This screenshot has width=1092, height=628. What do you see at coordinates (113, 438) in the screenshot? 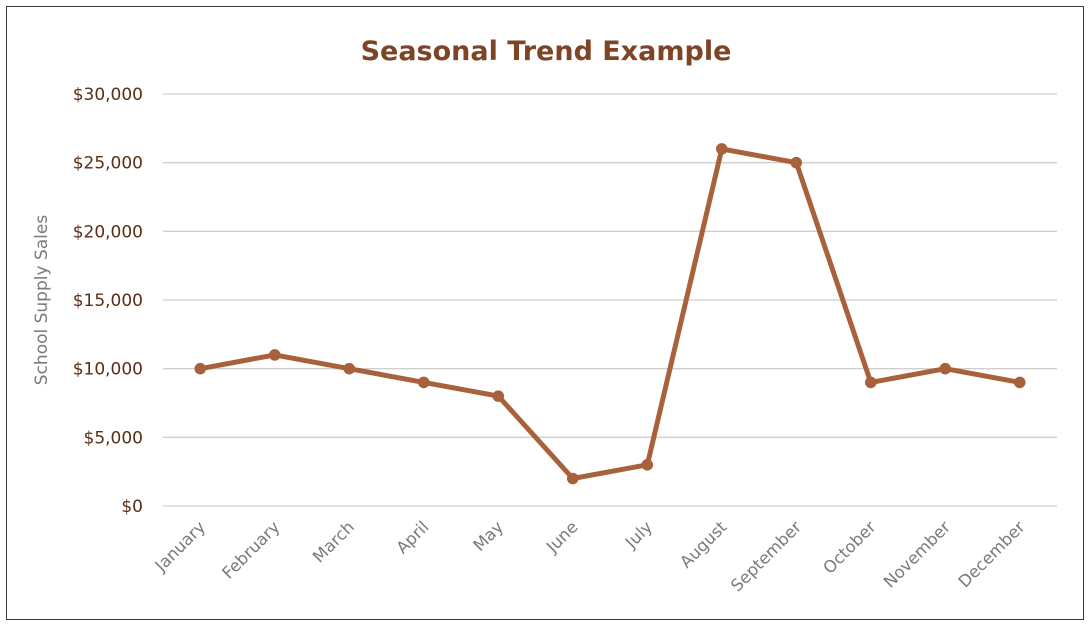
I see `y-tick-label: $5,000` at bounding box center [113, 438].